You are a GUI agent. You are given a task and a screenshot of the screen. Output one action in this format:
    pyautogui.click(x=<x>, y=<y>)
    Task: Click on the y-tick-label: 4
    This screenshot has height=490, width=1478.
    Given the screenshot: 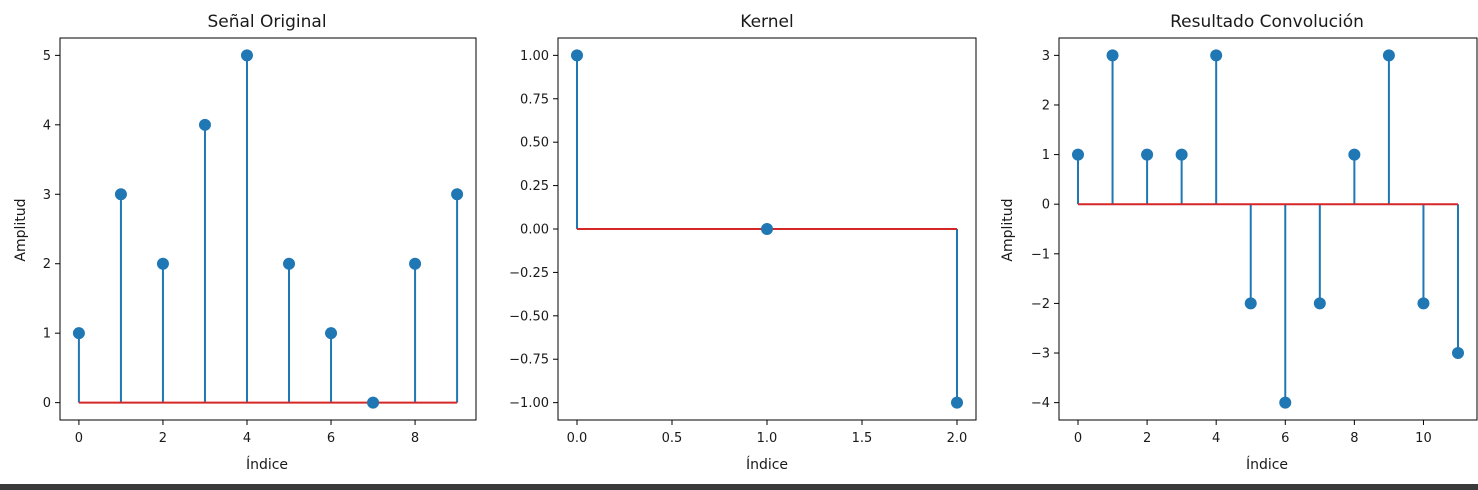 What is the action you would take?
    pyautogui.click(x=47, y=125)
    